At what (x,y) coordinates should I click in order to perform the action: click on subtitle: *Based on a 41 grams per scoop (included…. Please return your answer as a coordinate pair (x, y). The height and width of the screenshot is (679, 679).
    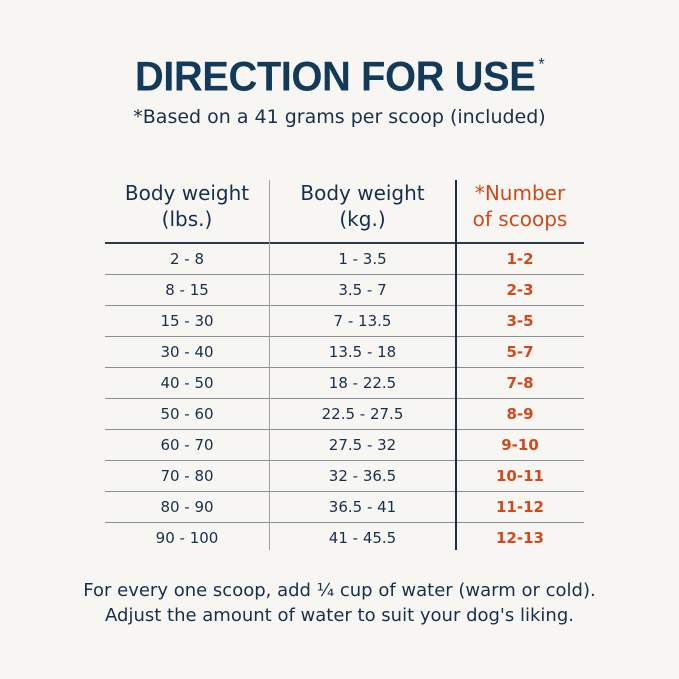
    Looking at the image, I should click on (339, 117).